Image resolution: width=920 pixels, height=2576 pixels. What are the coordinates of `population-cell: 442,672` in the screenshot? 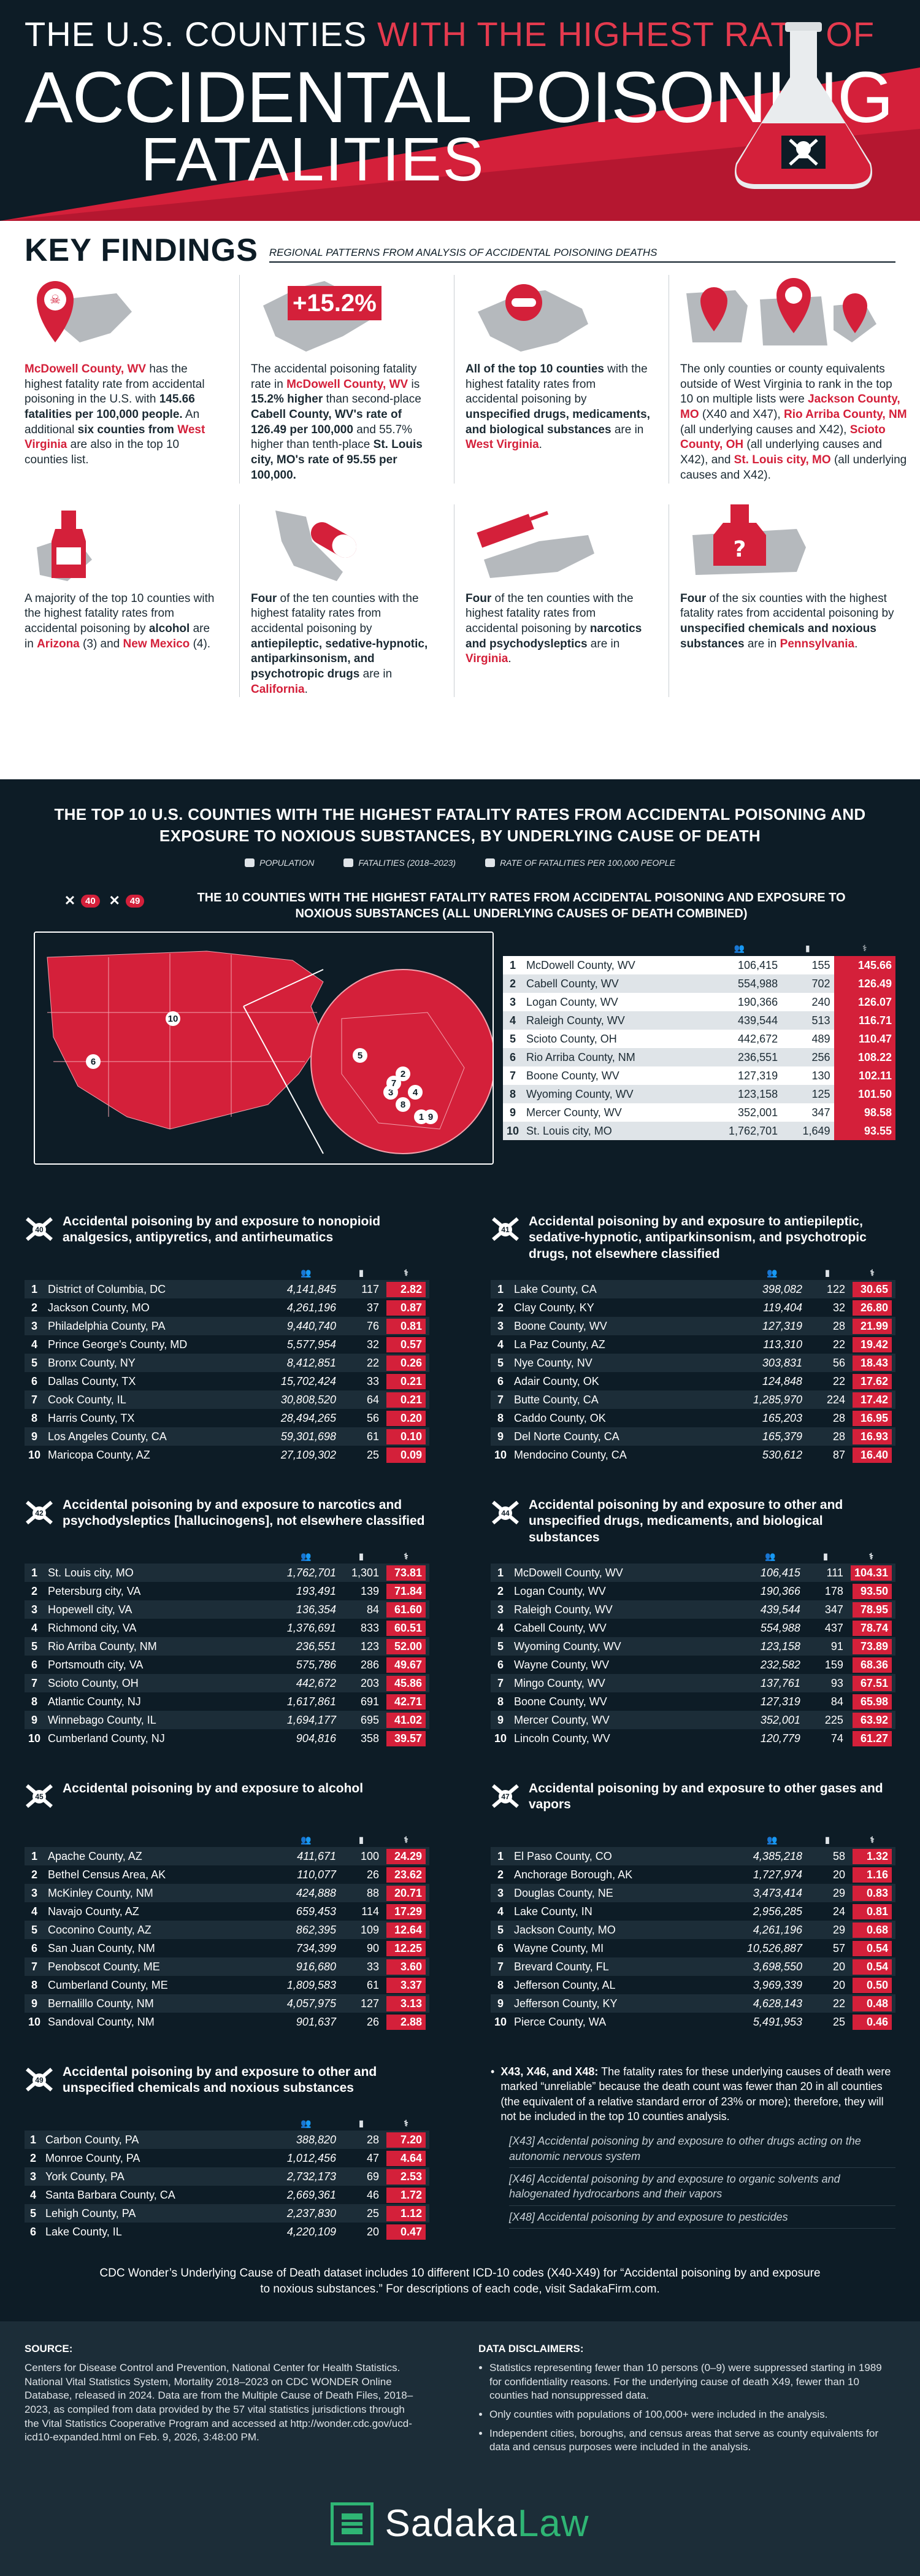 It's located at (739, 1039).